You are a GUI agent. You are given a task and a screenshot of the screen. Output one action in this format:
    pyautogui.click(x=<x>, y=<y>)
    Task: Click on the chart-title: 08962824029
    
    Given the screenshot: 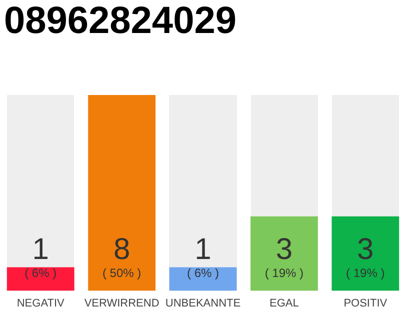 What is the action you would take?
    pyautogui.click(x=120, y=21)
    